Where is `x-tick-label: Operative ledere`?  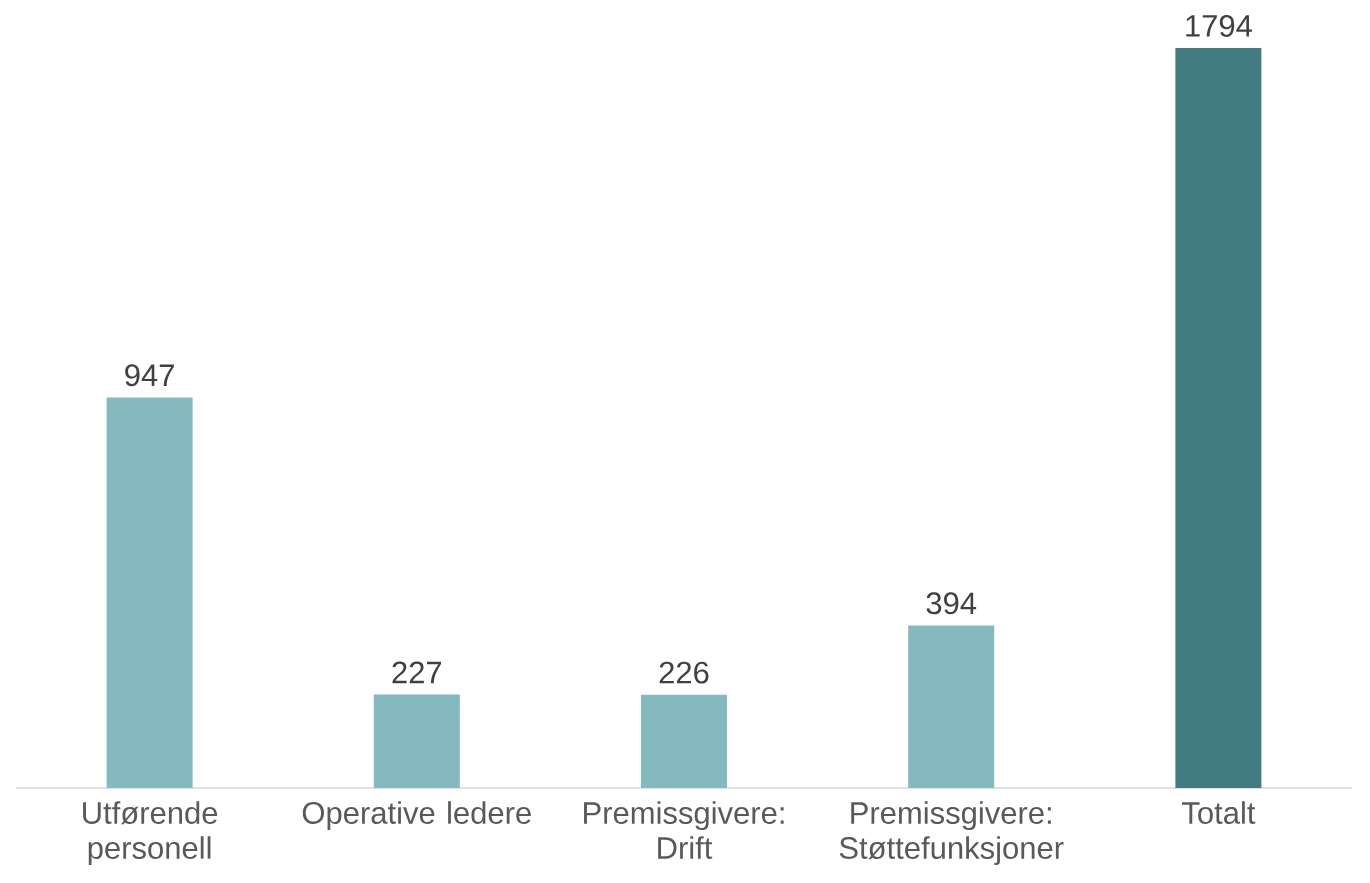 x-tick-label: Operative ledere is located at coordinates (416, 816).